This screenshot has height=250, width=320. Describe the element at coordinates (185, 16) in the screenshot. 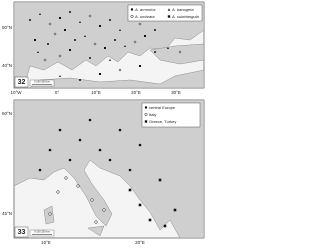

I see `legend-label: A. subtriangula` at that location.